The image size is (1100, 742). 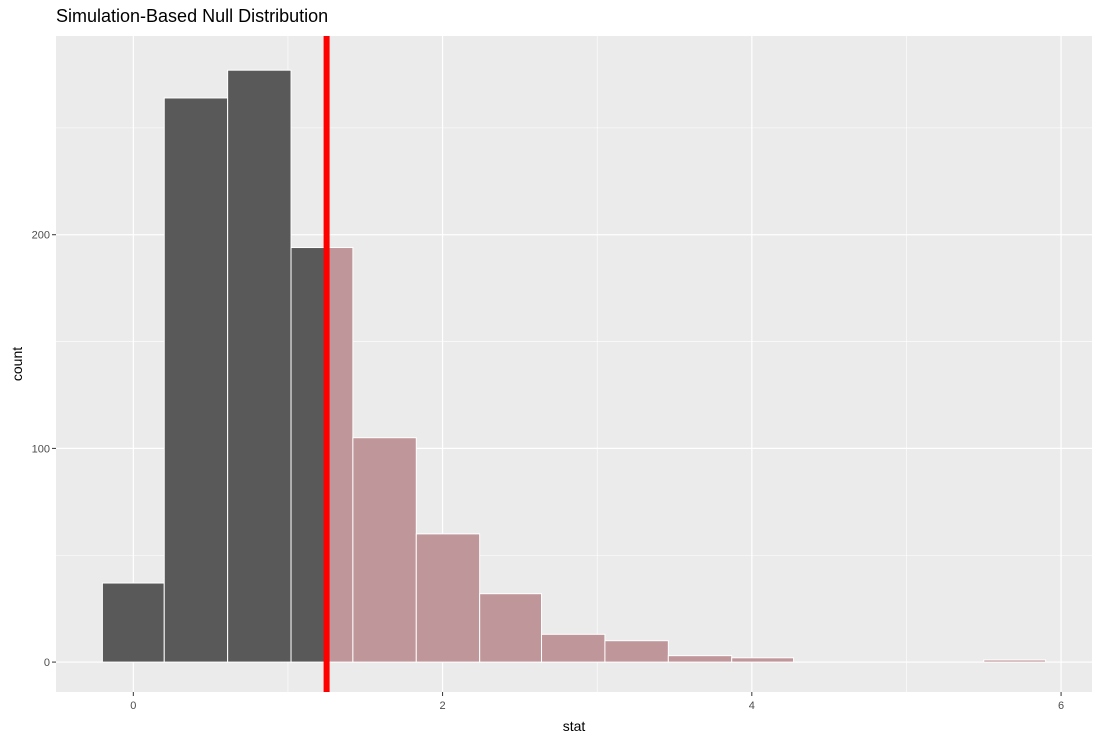 I want to click on x-axis-title: stat, so click(x=574, y=726).